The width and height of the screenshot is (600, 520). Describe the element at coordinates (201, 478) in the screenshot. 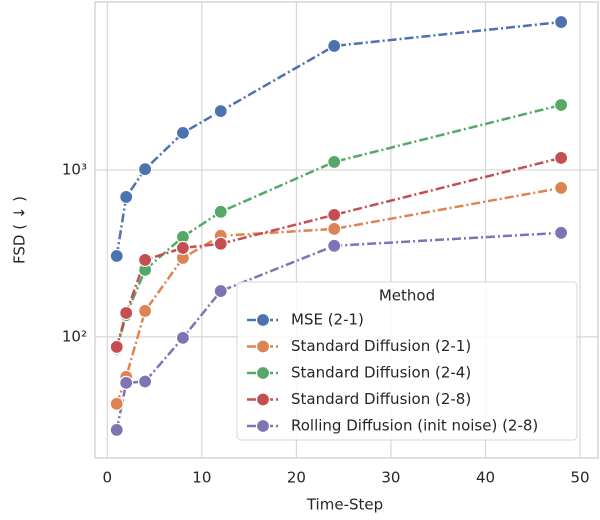

I see `x-tick-label: 10` at that location.